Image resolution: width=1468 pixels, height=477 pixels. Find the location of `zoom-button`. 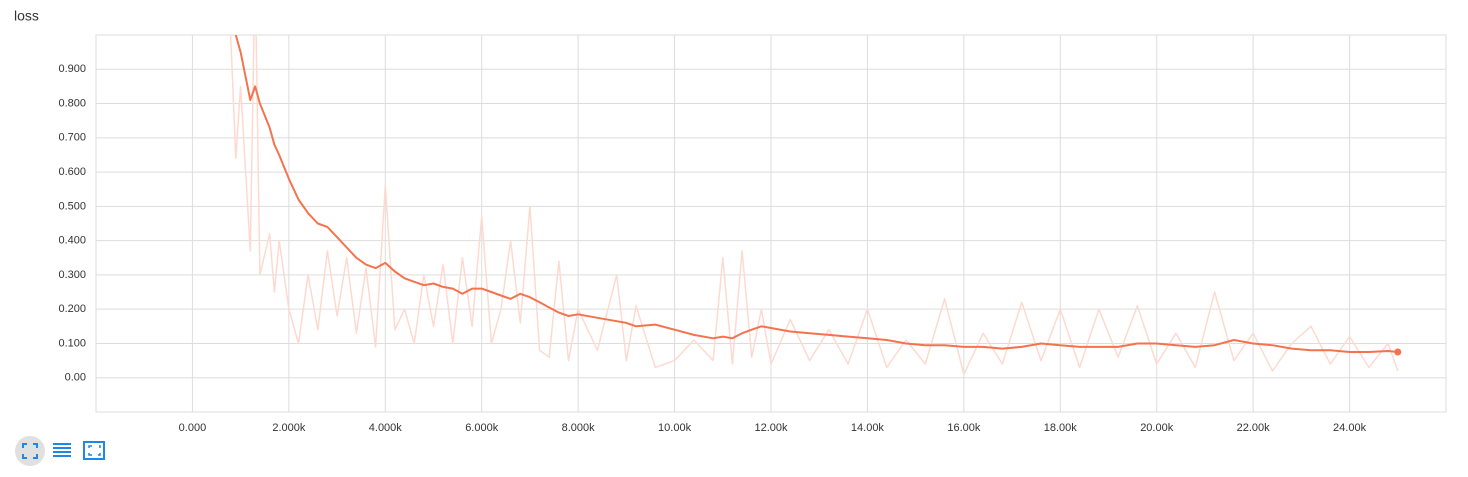

zoom-button is located at coordinates (94, 450).